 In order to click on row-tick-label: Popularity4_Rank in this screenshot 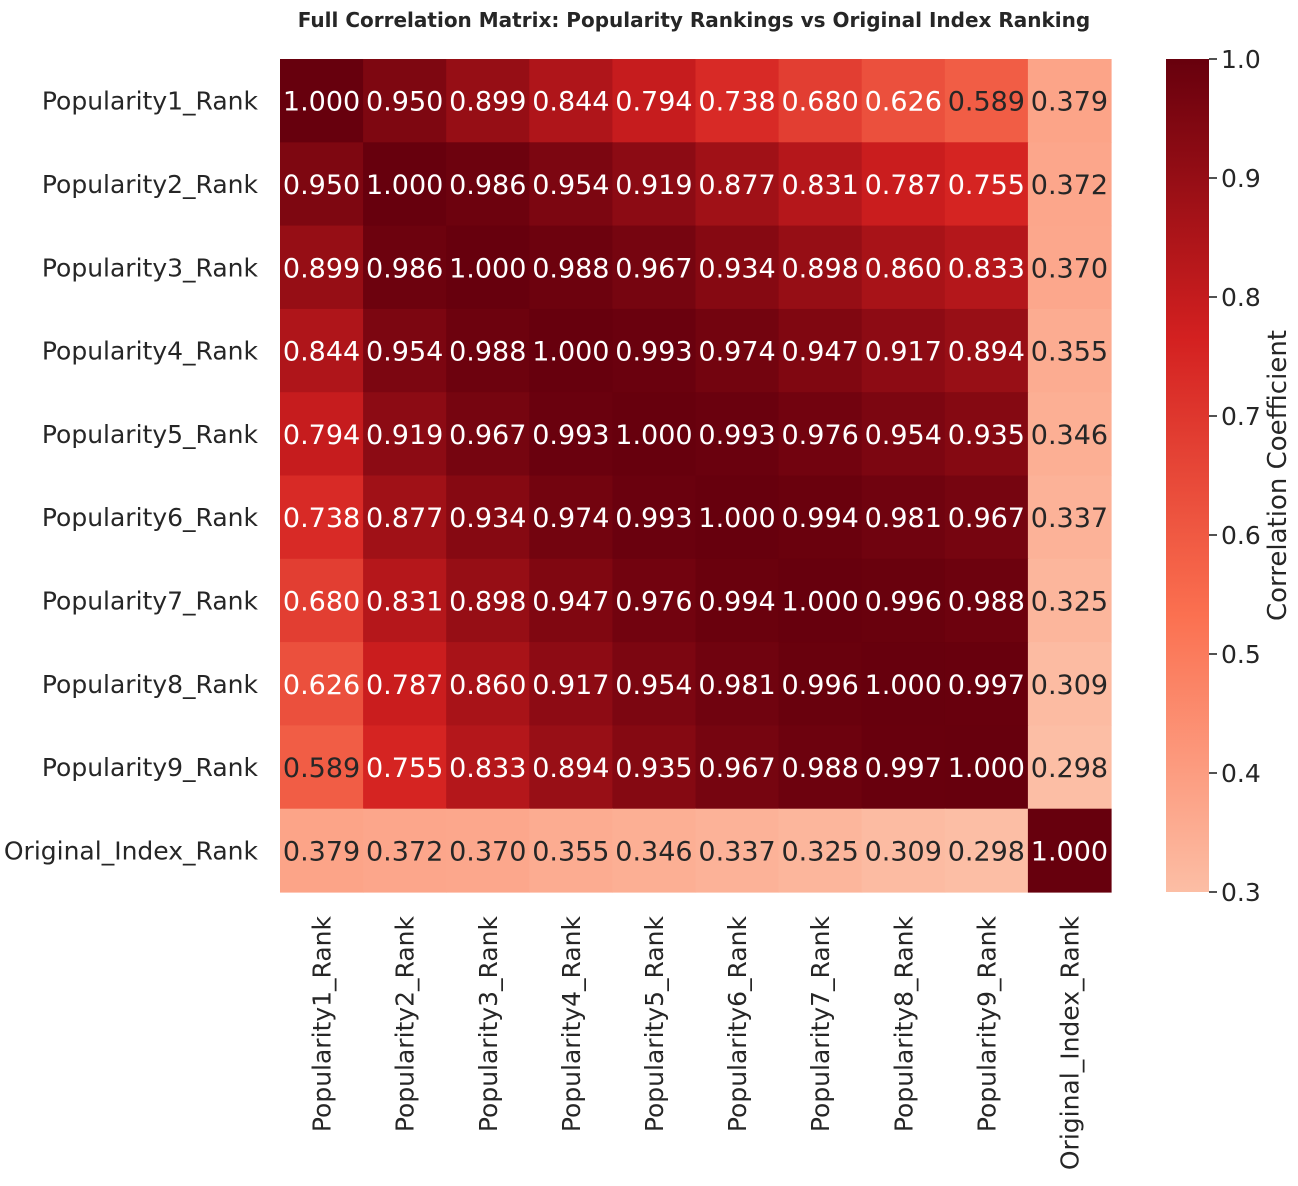, I will do `click(150, 351)`.